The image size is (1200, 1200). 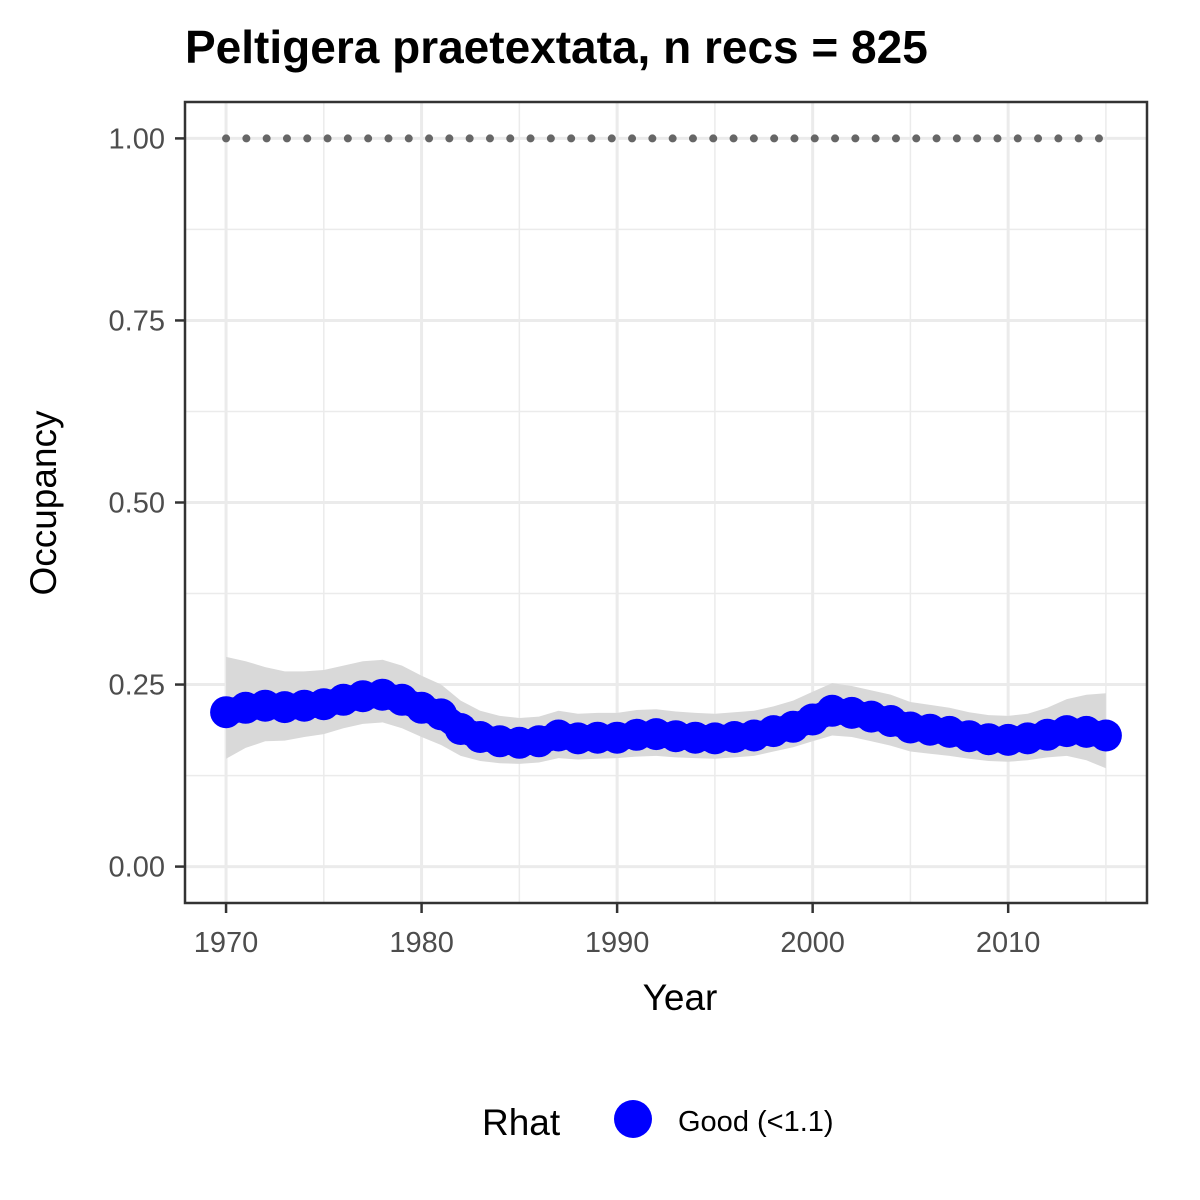 I want to click on legend-key-good, so click(x=633, y=1119).